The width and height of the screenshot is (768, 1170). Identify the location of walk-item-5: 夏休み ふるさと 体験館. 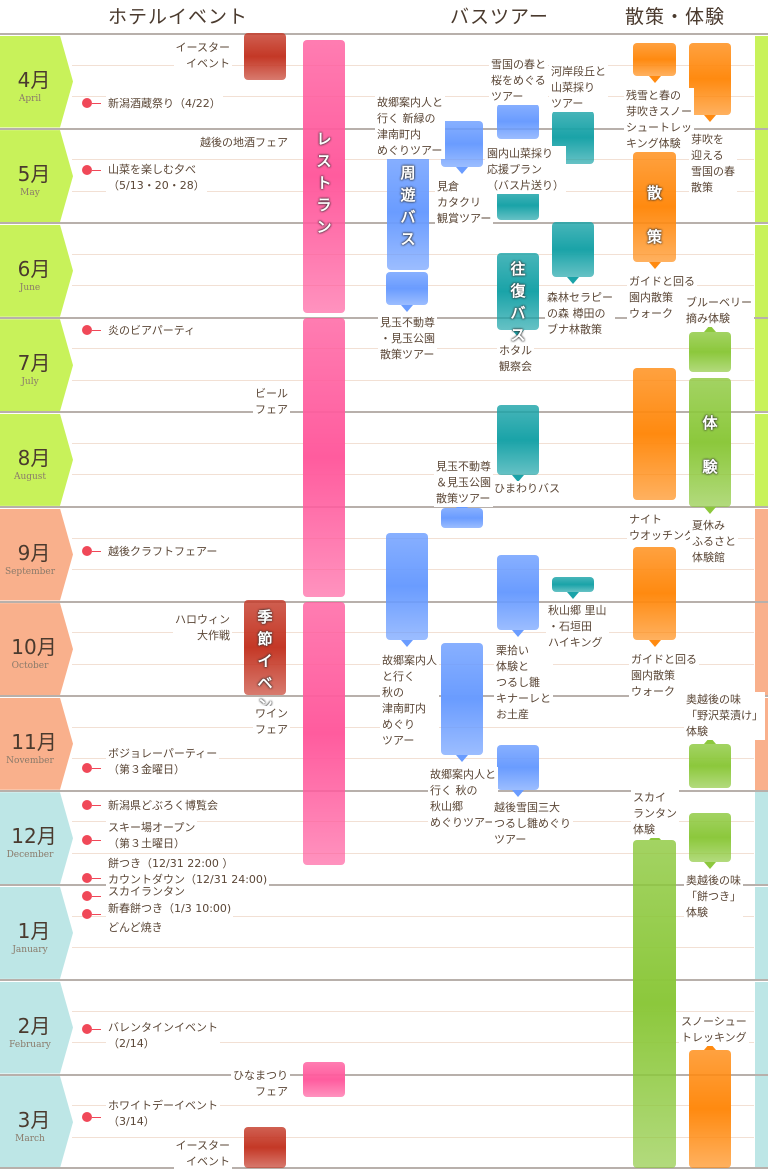
(714, 542).